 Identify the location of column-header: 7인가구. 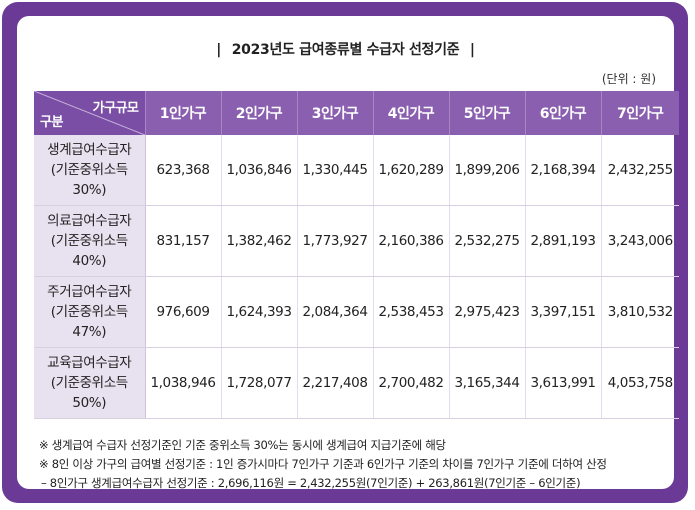
(640, 113).